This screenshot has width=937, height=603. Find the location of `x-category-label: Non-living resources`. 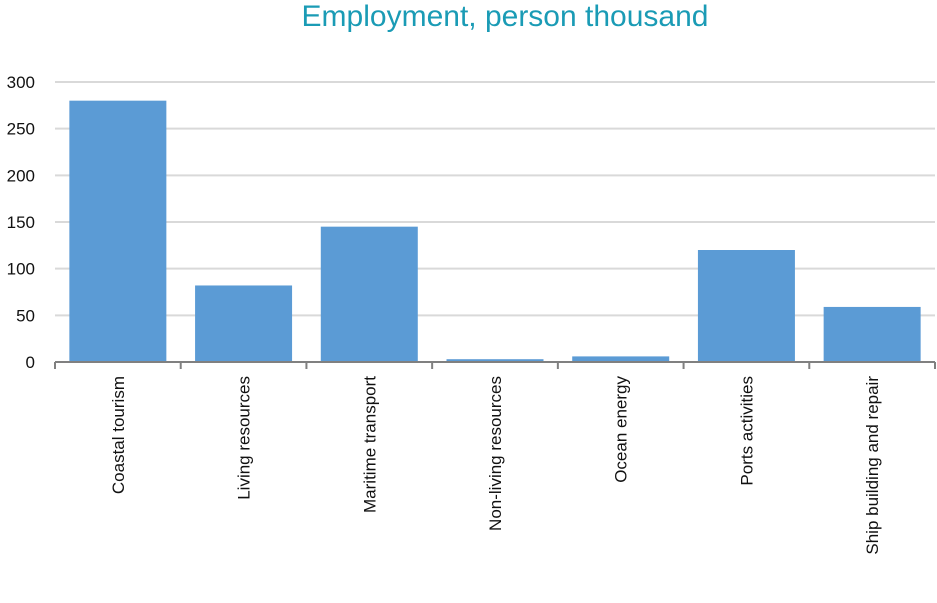

x-category-label: Non-living resources is located at coordinates (495, 453).